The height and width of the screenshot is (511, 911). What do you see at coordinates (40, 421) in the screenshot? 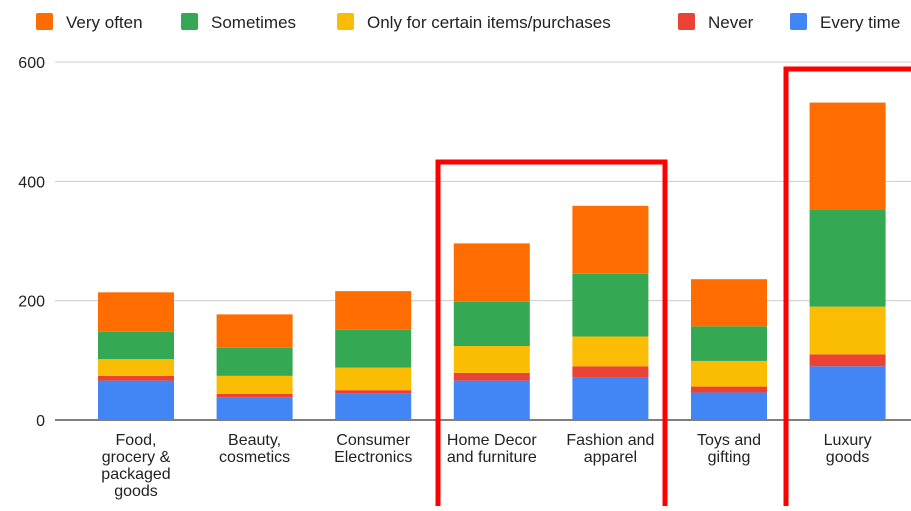
I see `y-tick-label: 0` at bounding box center [40, 421].